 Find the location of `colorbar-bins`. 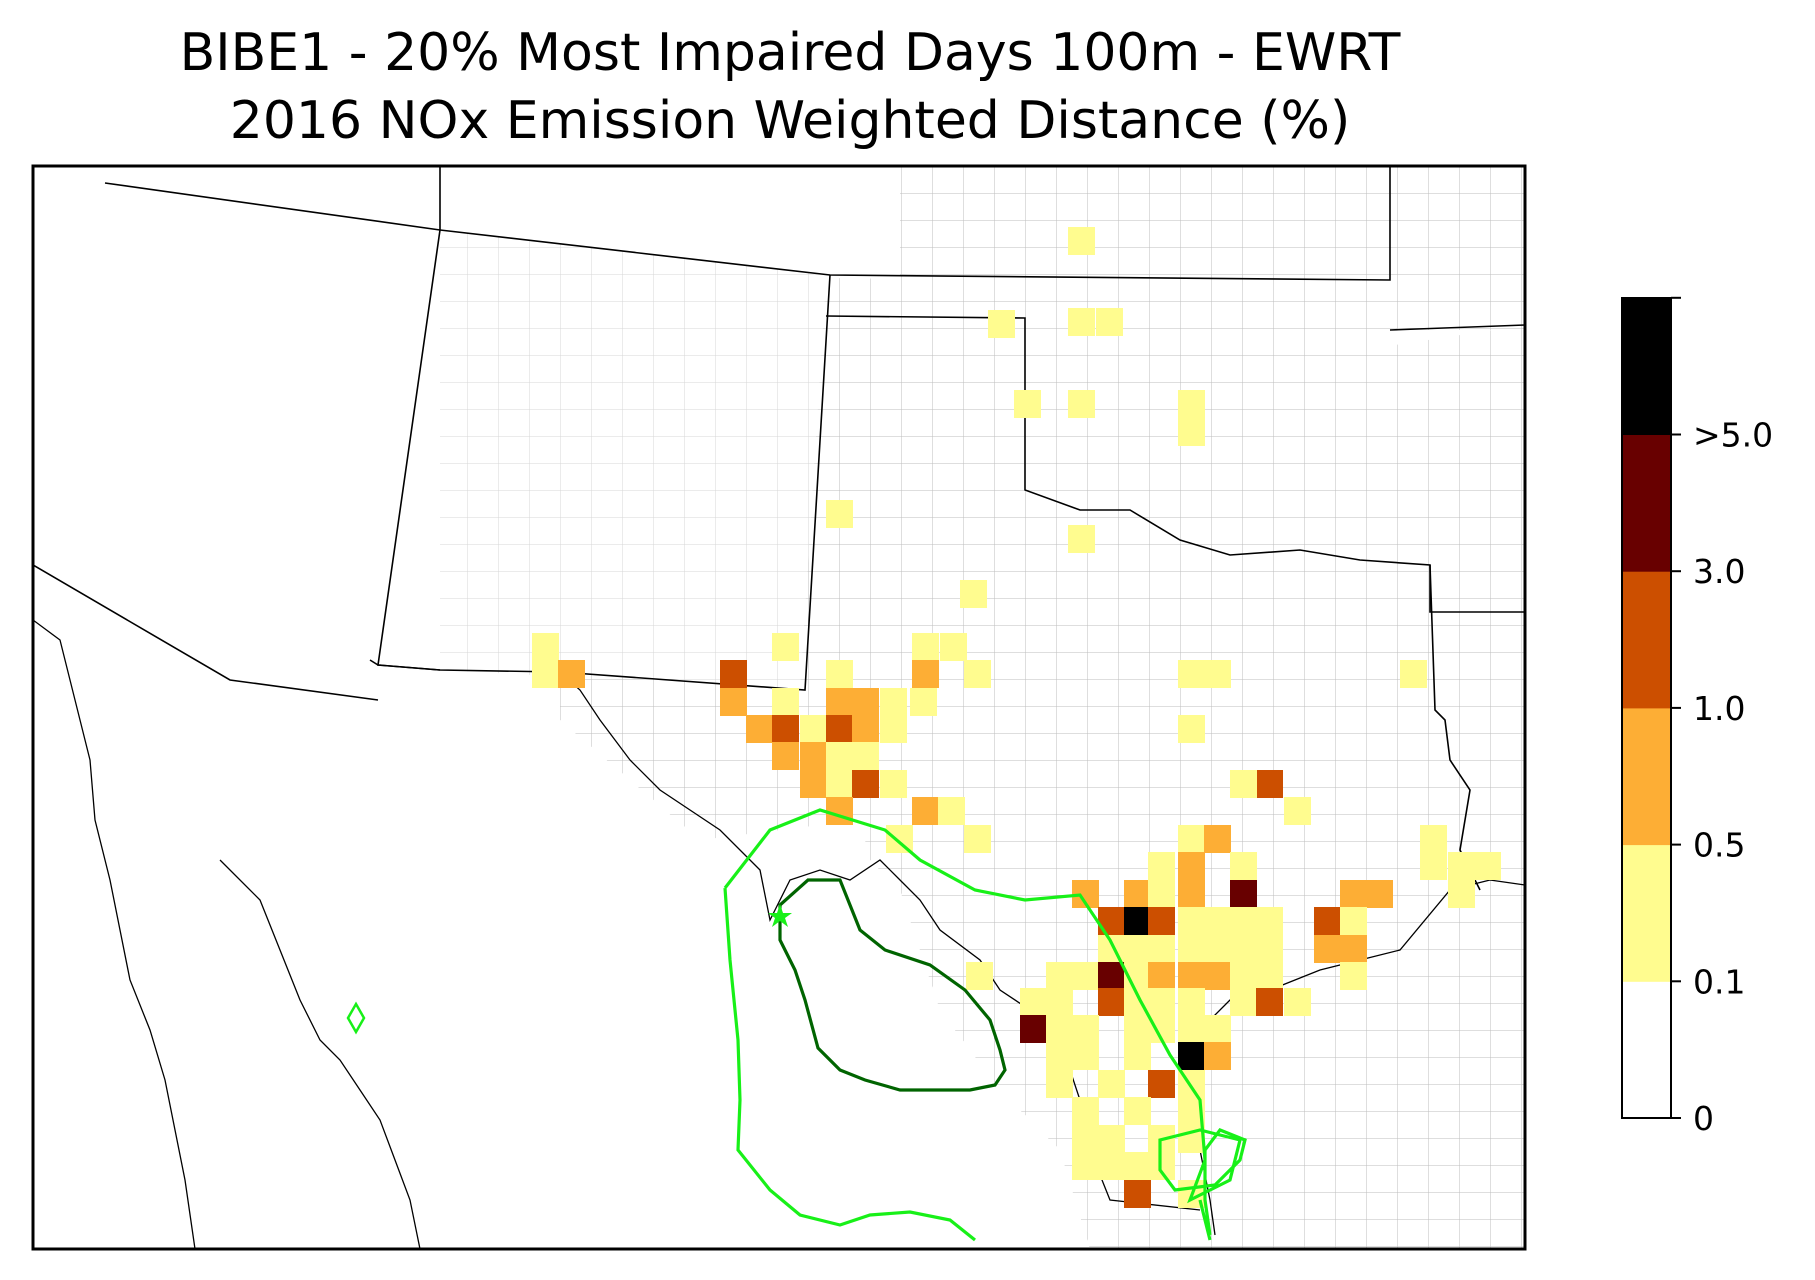

colorbar-bins is located at coordinates (1646, 708).